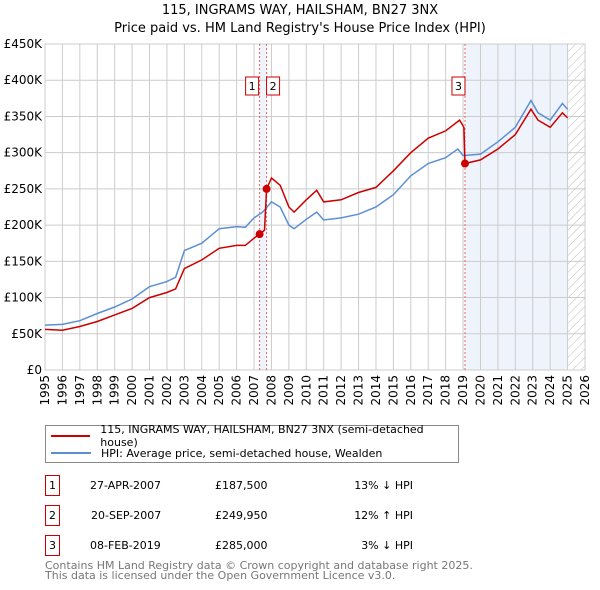 This screenshot has width=600, height=590. What do you see at coordinates (62, 390) in the screenshot?
I see `x-tick-label: 1996` at bounding box center [62, 390].